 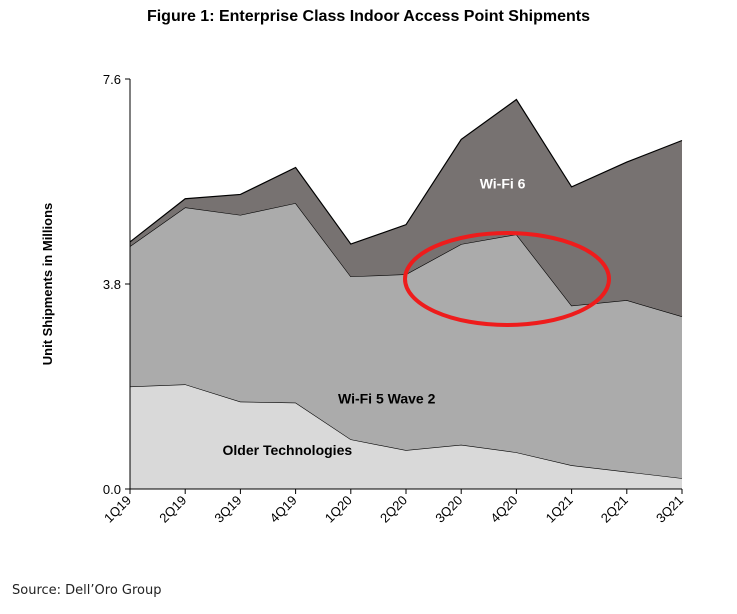 What do you see at coordinates (227, 509) in the screenshot?
I see `x-tick-label: 3Q19` at bounding box center [227, 509].